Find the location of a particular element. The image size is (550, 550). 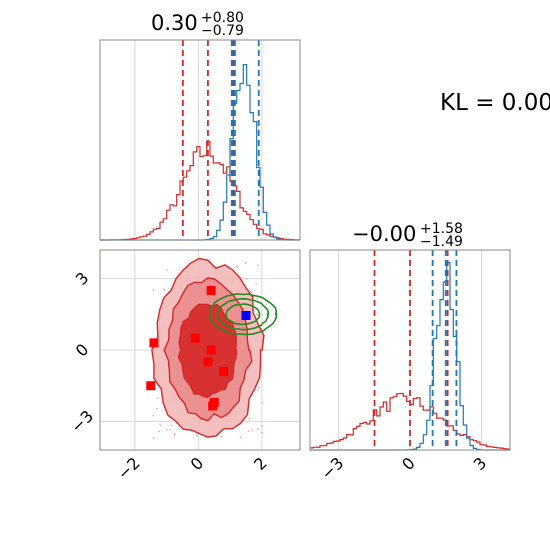

right-panel-title-sub: −1.49 is located at coordinates (441, 242).